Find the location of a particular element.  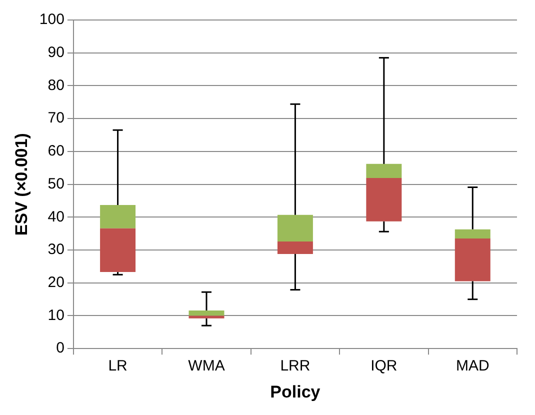

y-tick-label: 90 is located at coordinates (56, 52).